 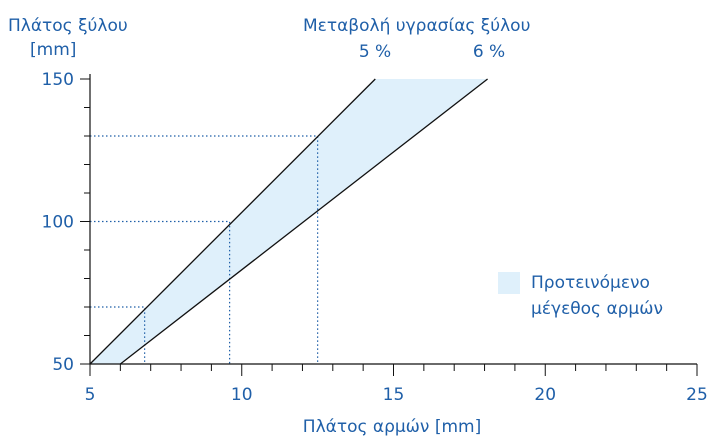 I want to click on y-tick-label: 100, so click(x=58, y=223).